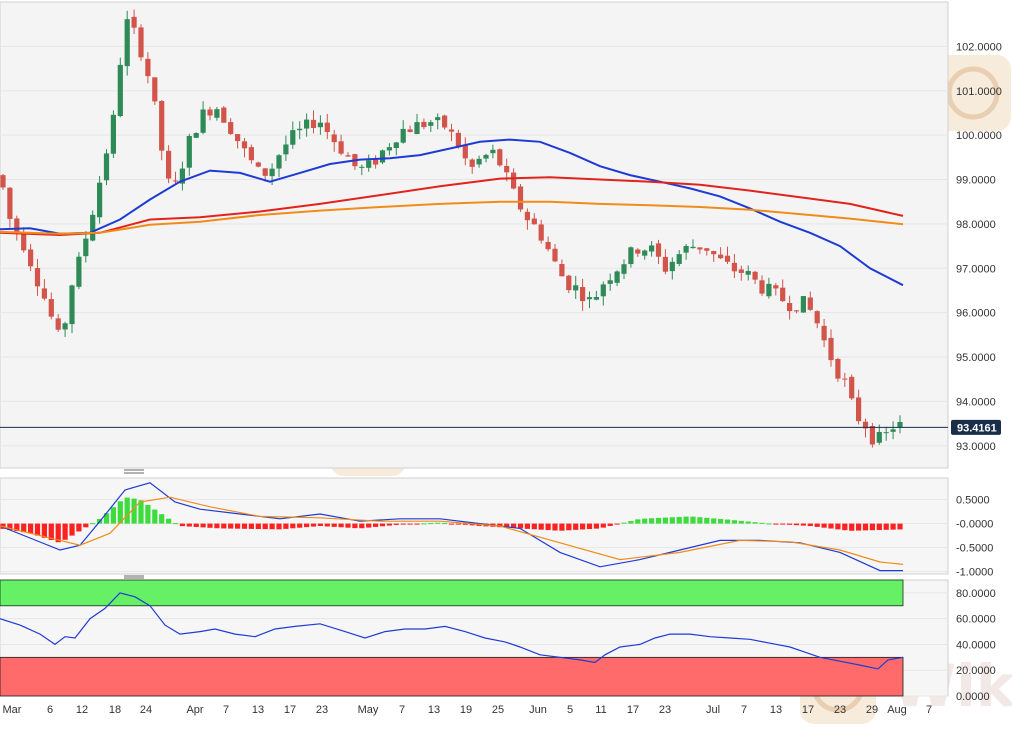 The width and height of the screenshot is (1012, 732). What do you see at coordinates (134, 471) in the screenshot?
I see `macd-resize-handle` at bounding box center [134, 471].